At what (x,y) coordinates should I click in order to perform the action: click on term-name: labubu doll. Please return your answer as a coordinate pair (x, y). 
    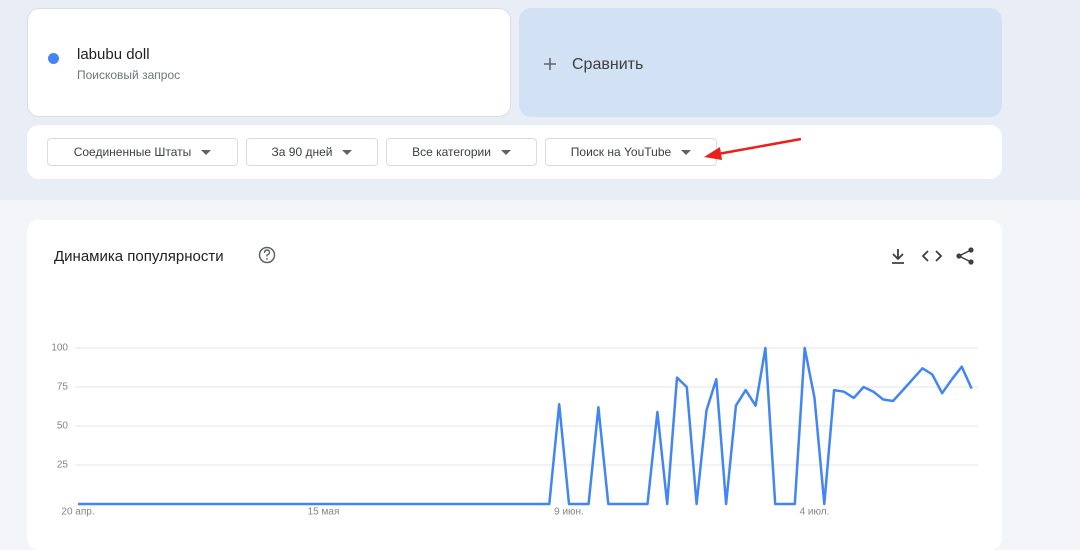
    Looking at the image, I should click on (113, 54).